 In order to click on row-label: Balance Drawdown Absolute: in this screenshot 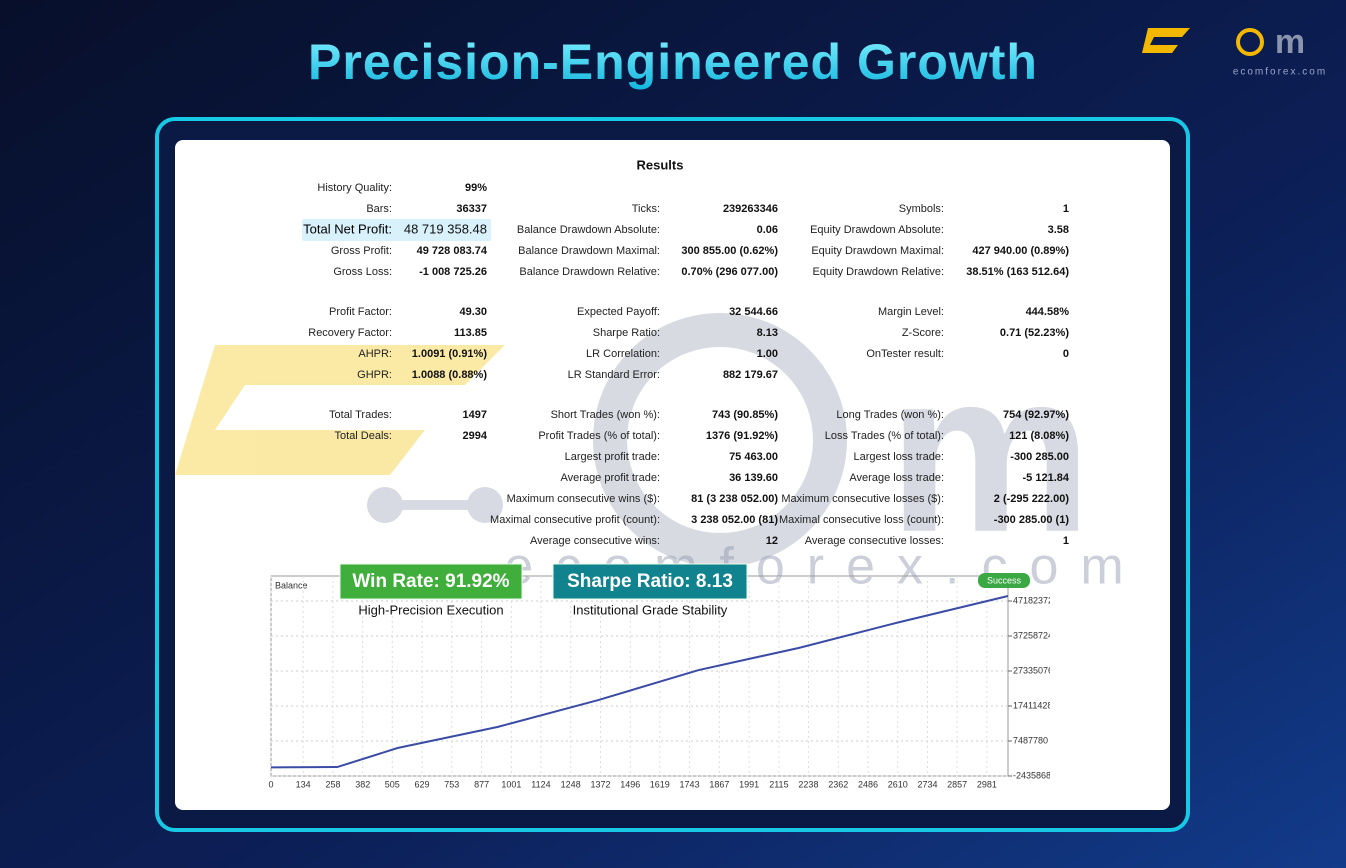, I will do `click(588, 230)`.